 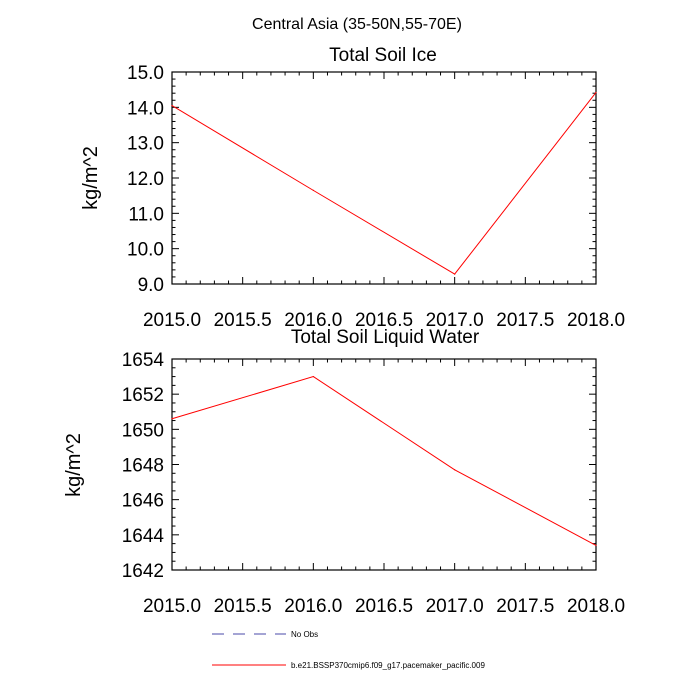 What do you see at coordinates (143, 536) in the screenshot?
I see `y-tick-label: 1644` at bounding box center [143, 536].